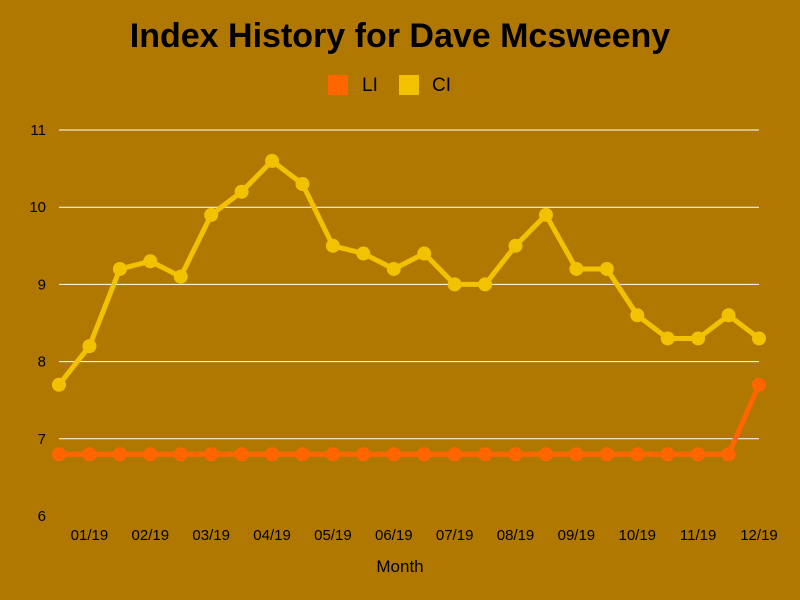 This screenshot has width=800, height=600. Describe the element at coordinates (211, 535) in the screenshot. I see `x-tick-label: 03/19` at that location.